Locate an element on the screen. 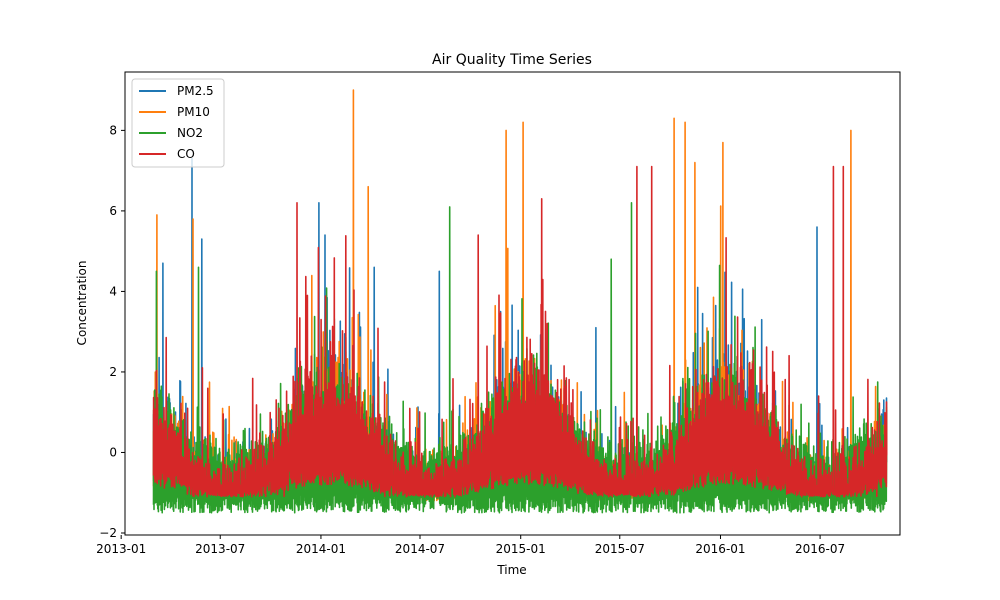 Image resolution: width=1000 pixels, height=600 pixels. legend-box is located at coordinates (178, 123).